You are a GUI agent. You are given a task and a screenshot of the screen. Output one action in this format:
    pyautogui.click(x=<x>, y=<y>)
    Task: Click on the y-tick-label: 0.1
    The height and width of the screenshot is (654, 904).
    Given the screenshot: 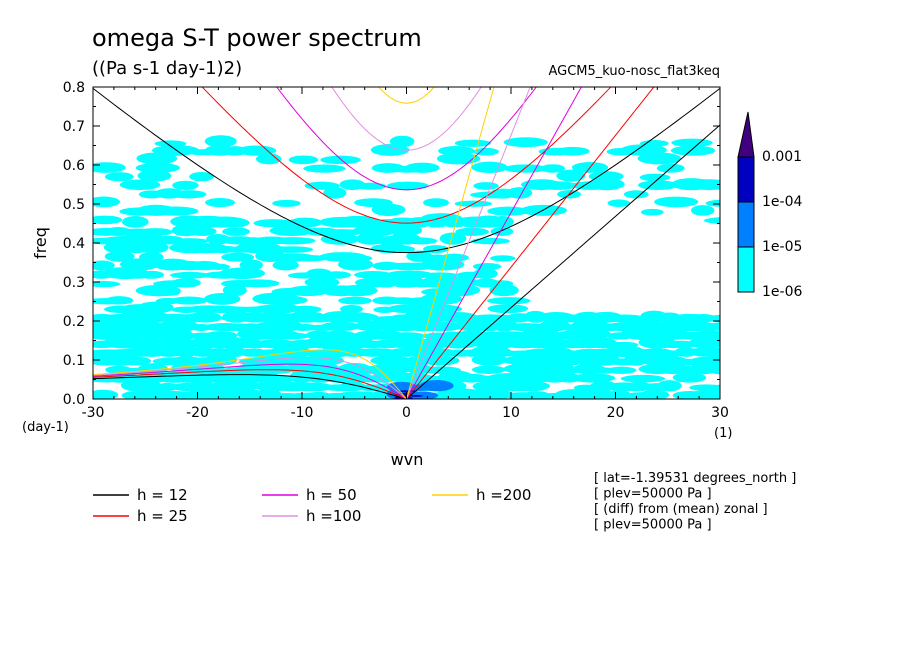 What is the action you would take?
    pyautogui.click(x=74, y=361)
    